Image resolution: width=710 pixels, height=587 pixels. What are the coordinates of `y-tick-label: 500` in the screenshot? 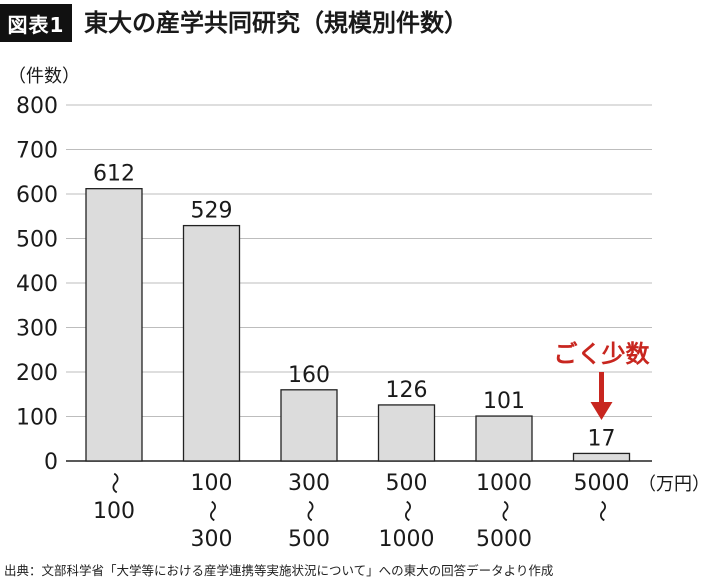 It's located at (37, 240).